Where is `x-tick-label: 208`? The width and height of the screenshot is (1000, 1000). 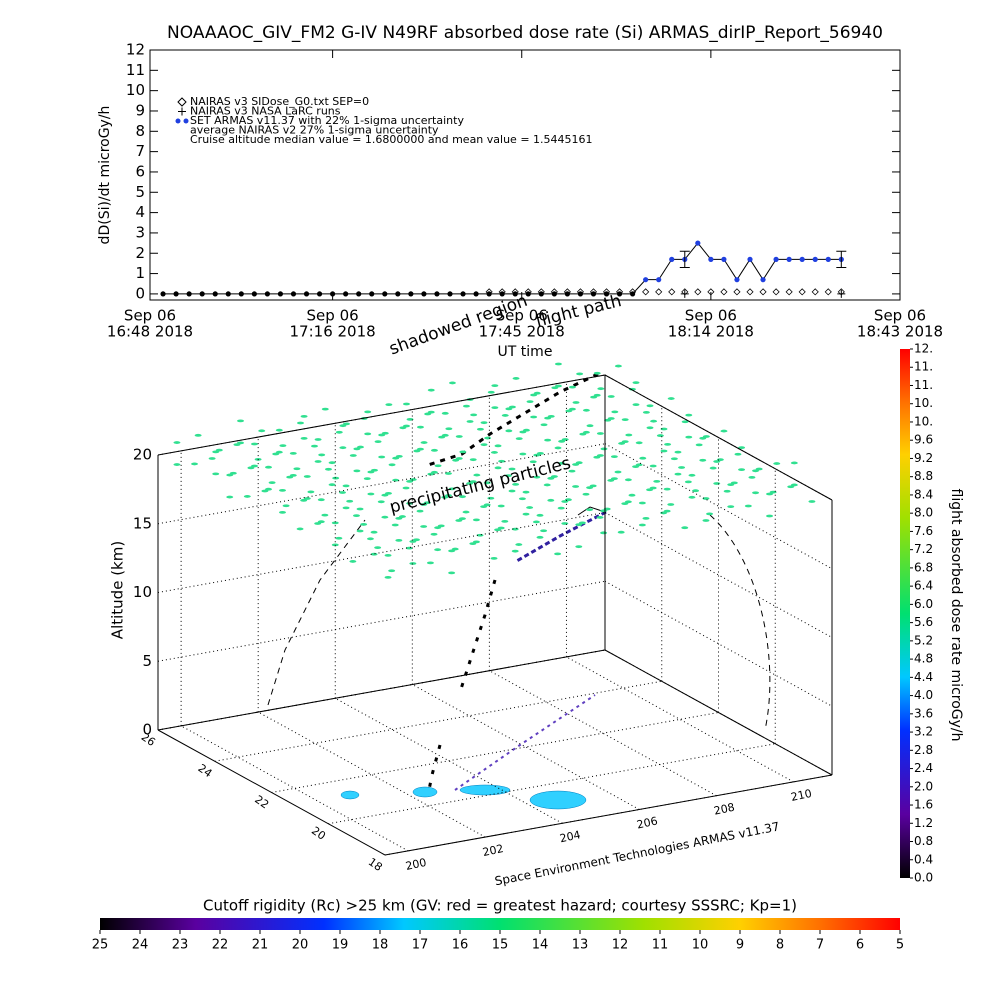
x-tick-label: 208 is located at coordinates (724, 809).